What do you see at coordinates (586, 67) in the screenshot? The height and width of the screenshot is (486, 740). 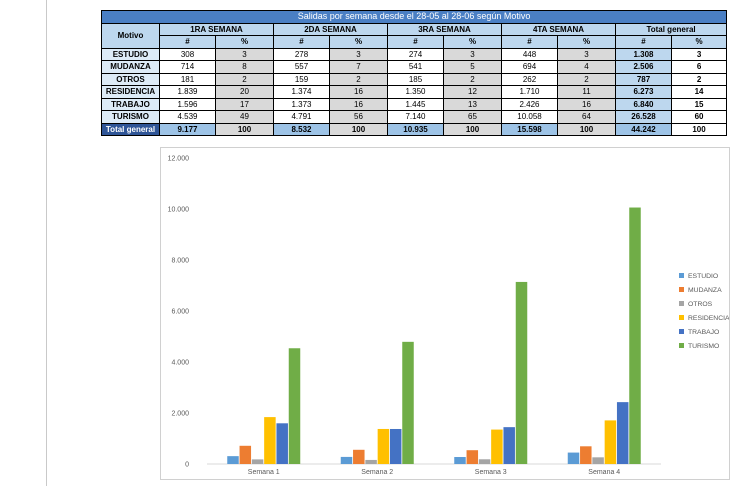 I see `cell-percent: 4` at bounding box center [586, 67].